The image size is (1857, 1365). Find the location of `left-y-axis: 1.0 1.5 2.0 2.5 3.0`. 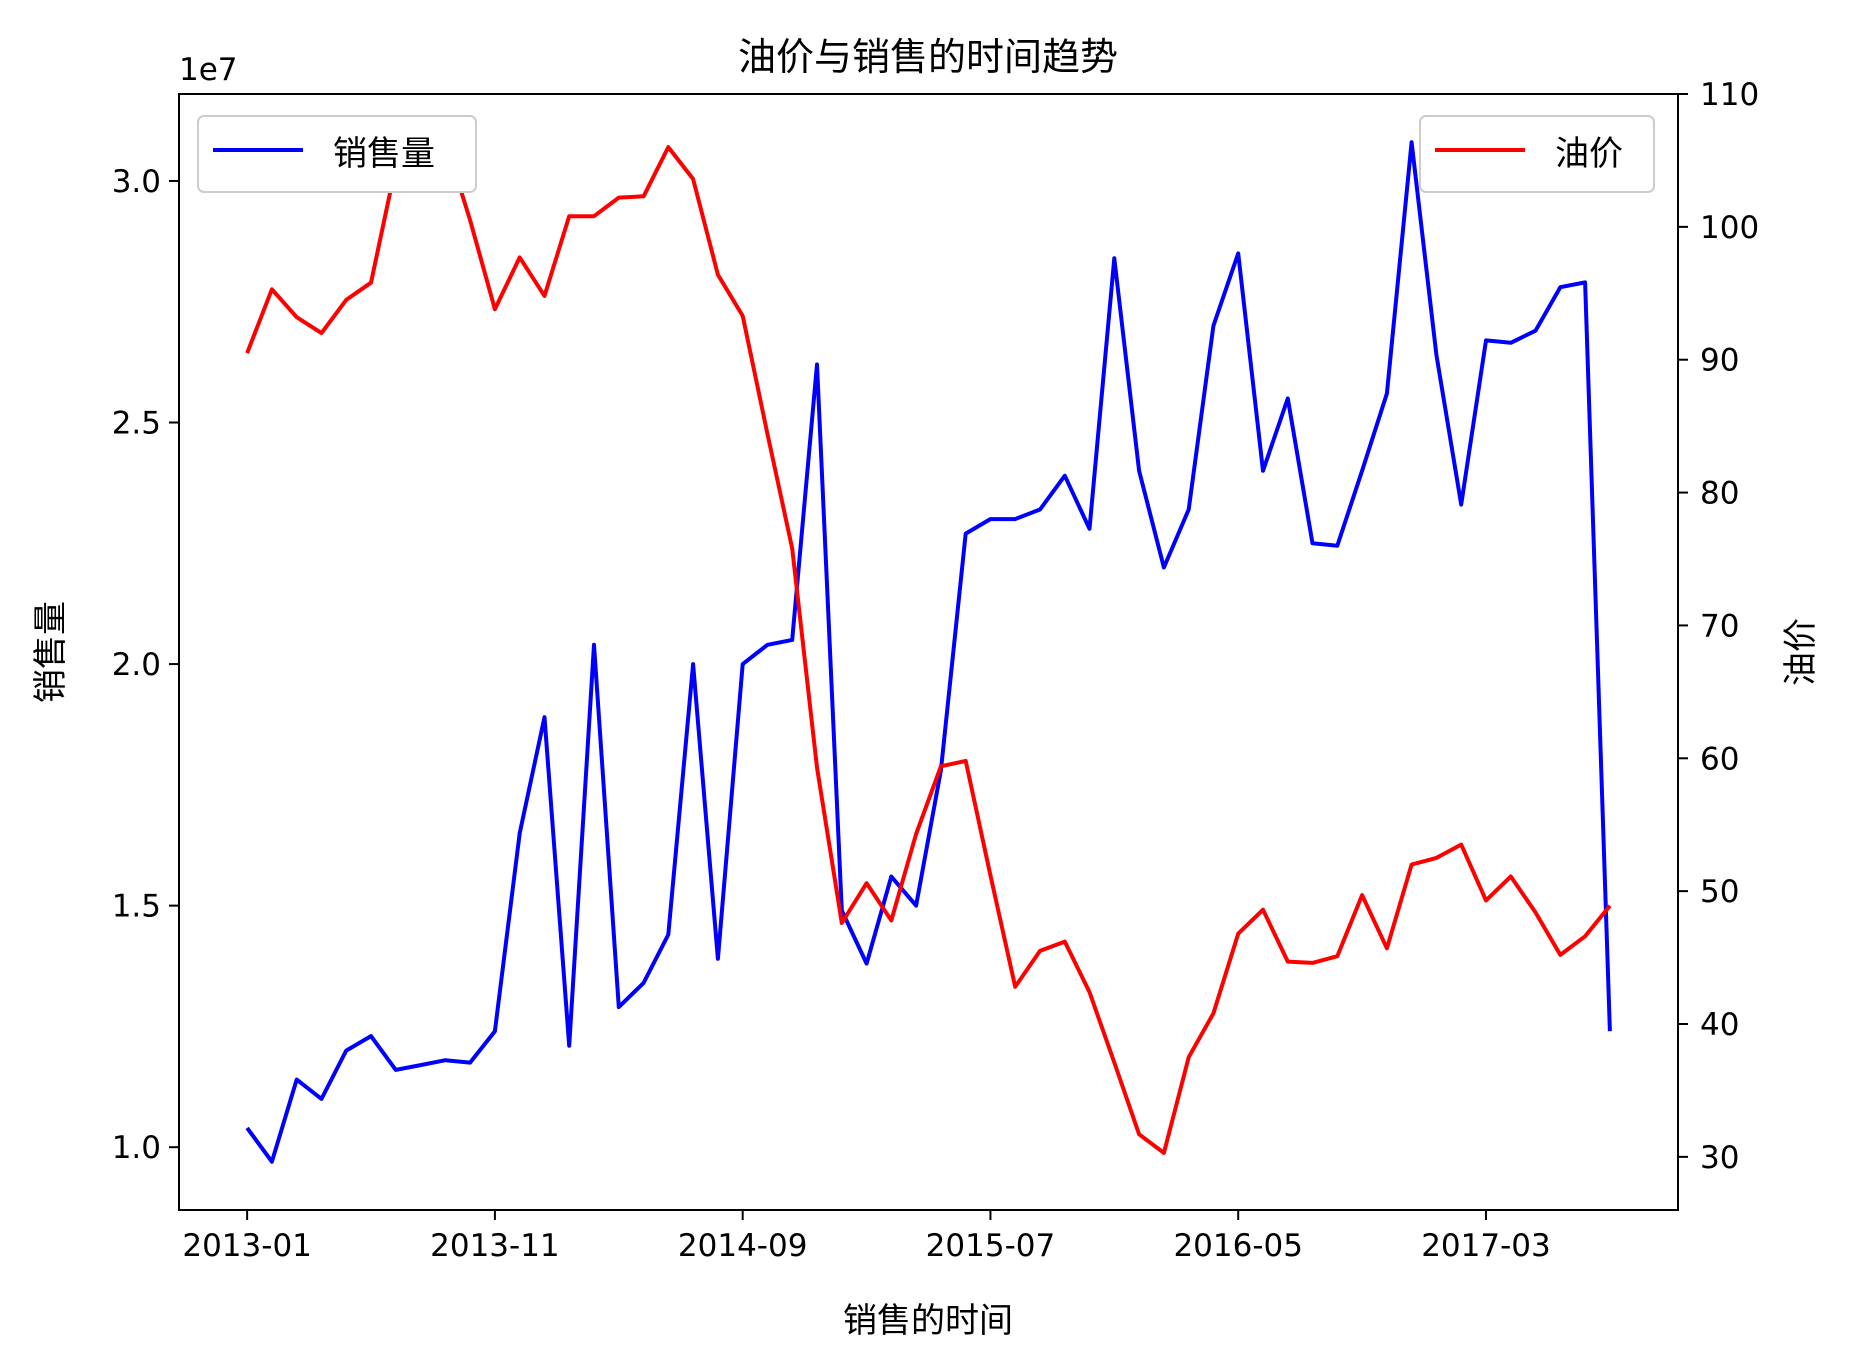

left-y-axis: 1.0 1.5 2.0 2.5 3.0 is located at coordinates (145, 665).